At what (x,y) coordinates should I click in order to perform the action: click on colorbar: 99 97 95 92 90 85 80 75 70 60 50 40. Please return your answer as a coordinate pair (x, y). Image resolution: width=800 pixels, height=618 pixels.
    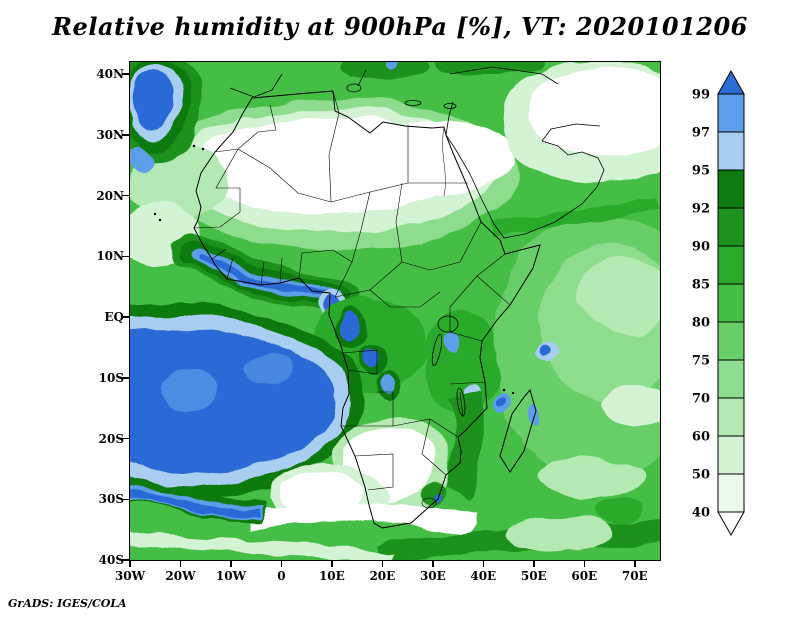
    Looking at the image, I should click on (718, 303).